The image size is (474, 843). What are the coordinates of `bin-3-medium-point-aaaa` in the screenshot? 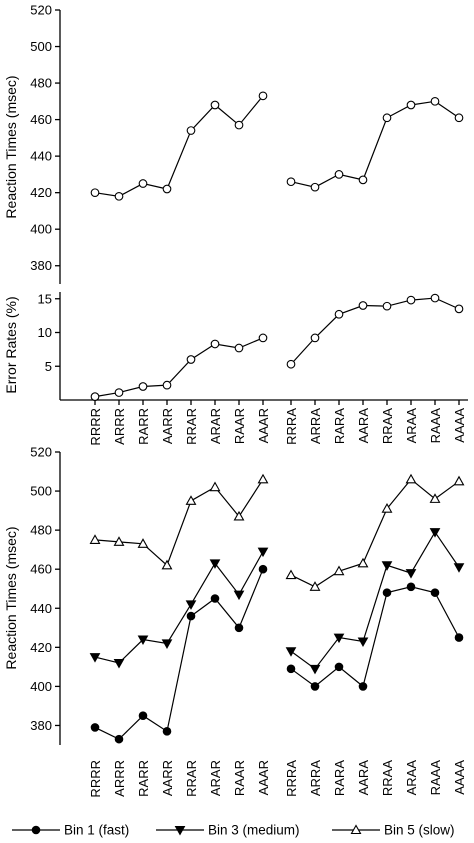 It's located at (459, 568).